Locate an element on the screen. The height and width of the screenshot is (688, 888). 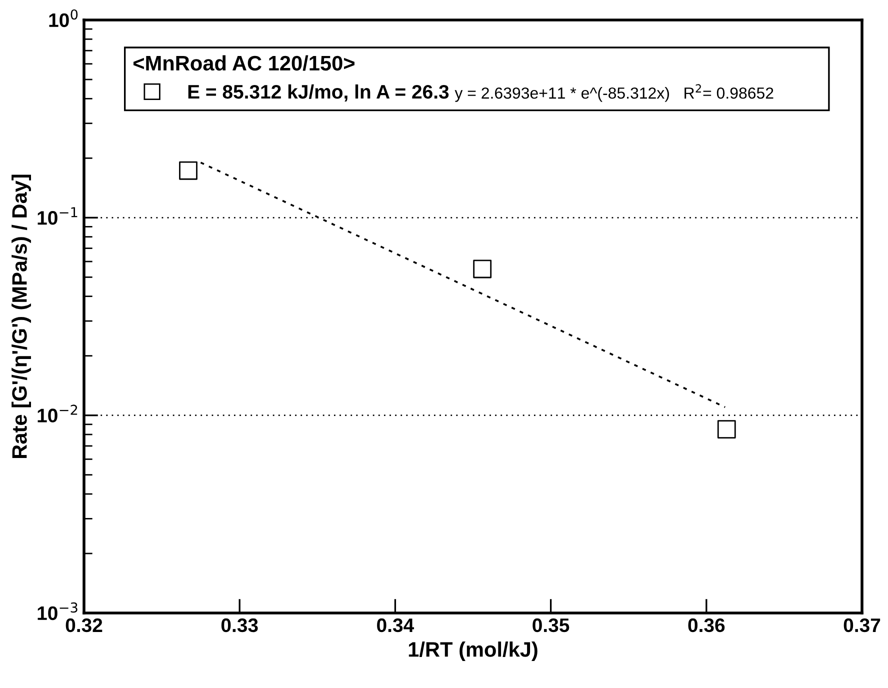
x-tick-label: 0.34 is located at coordinates (395, 625).